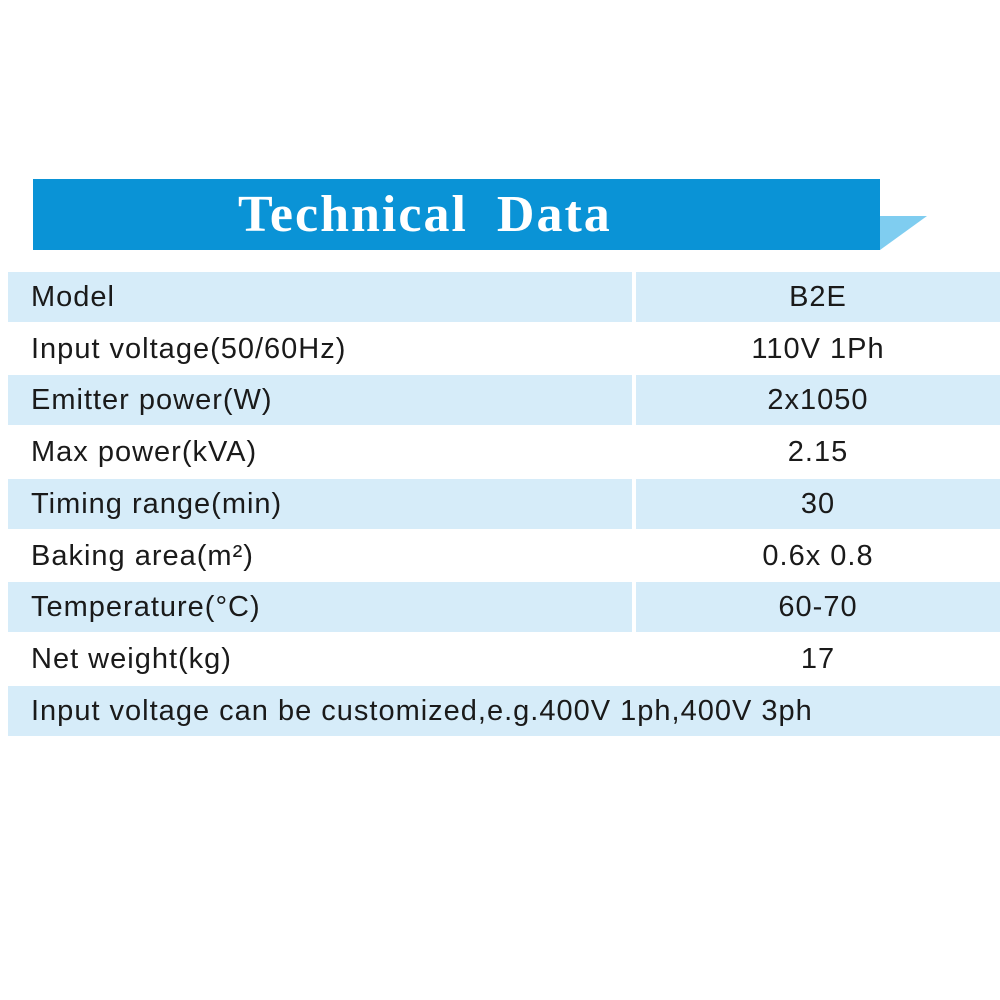  What do you see at coordinates (818, 452) in the screenshot?
I see `value-cell: 2.15` at bounding box center [818, 452].